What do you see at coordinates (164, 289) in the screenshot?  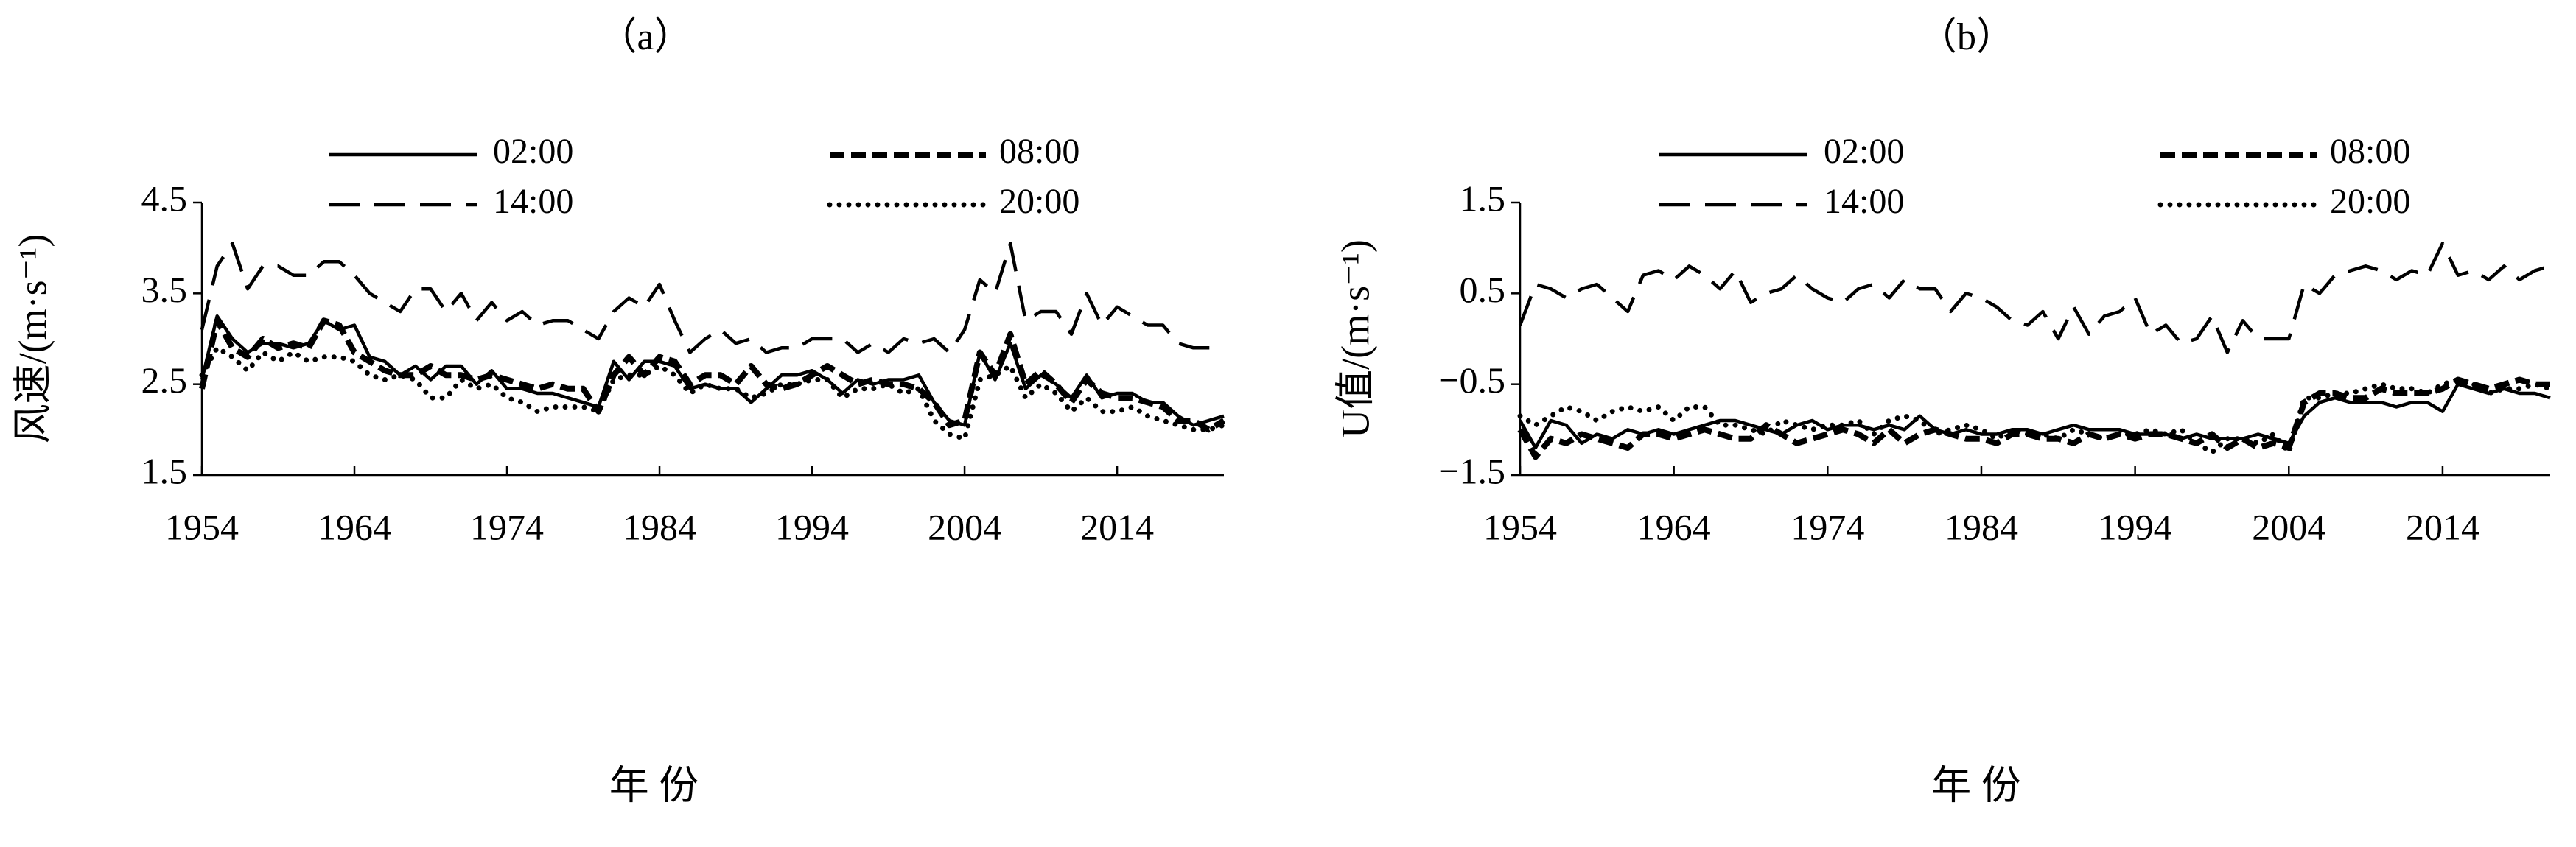 I see `y-tick-label: 3.5` at bounding box center [164, 289].